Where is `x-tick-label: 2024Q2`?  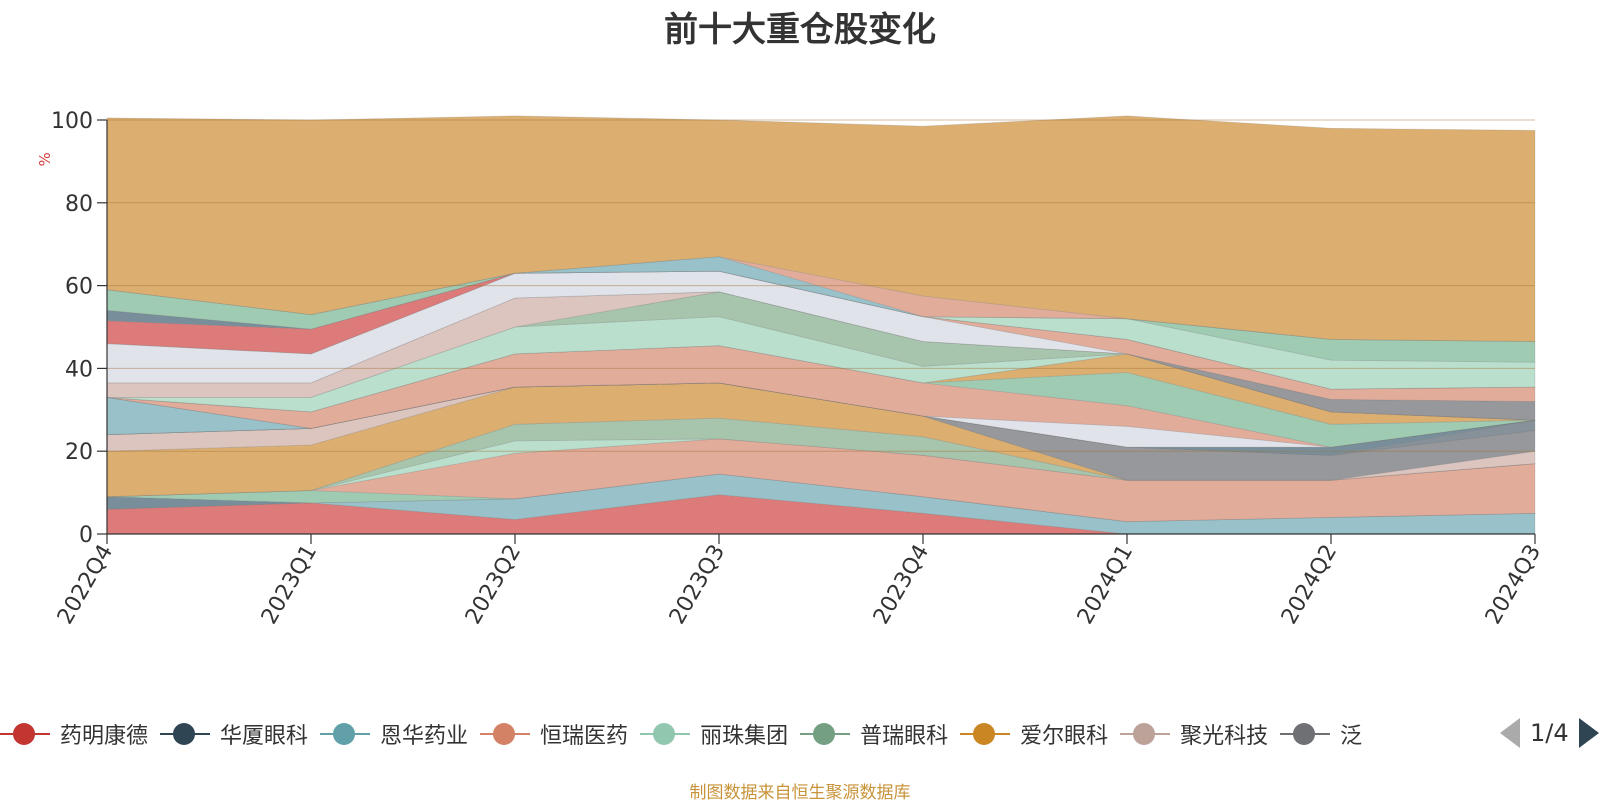
x-tick-label: 2024Q2 is located at coordinates (1309, 585).